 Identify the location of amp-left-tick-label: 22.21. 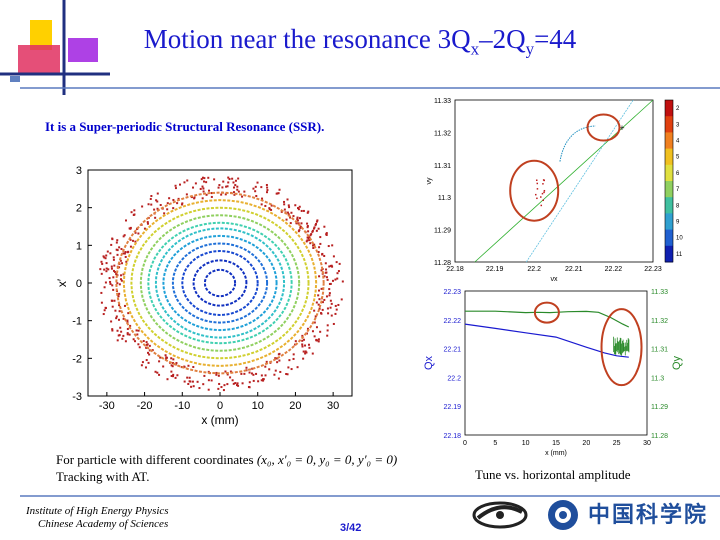
(452, 350).